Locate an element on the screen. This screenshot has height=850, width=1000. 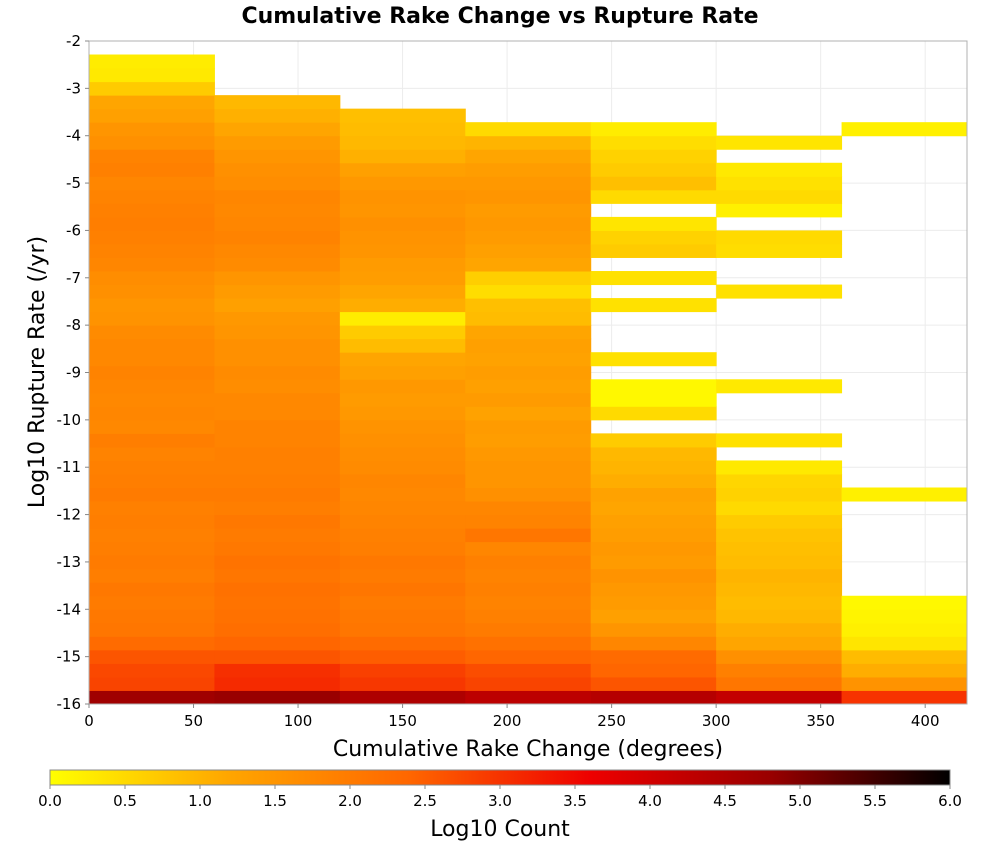
colorbar-ticks: 0.0 0.5 1.0 1.5 2.0 2.5 3.0 3.5 4.0 4.5 5.0 5.5 6.0 is located at coordinates (500, 797).